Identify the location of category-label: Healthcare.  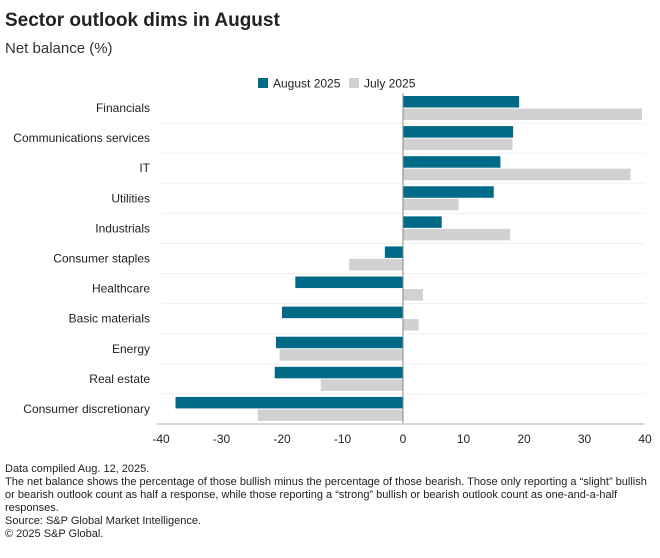
(121, 289).